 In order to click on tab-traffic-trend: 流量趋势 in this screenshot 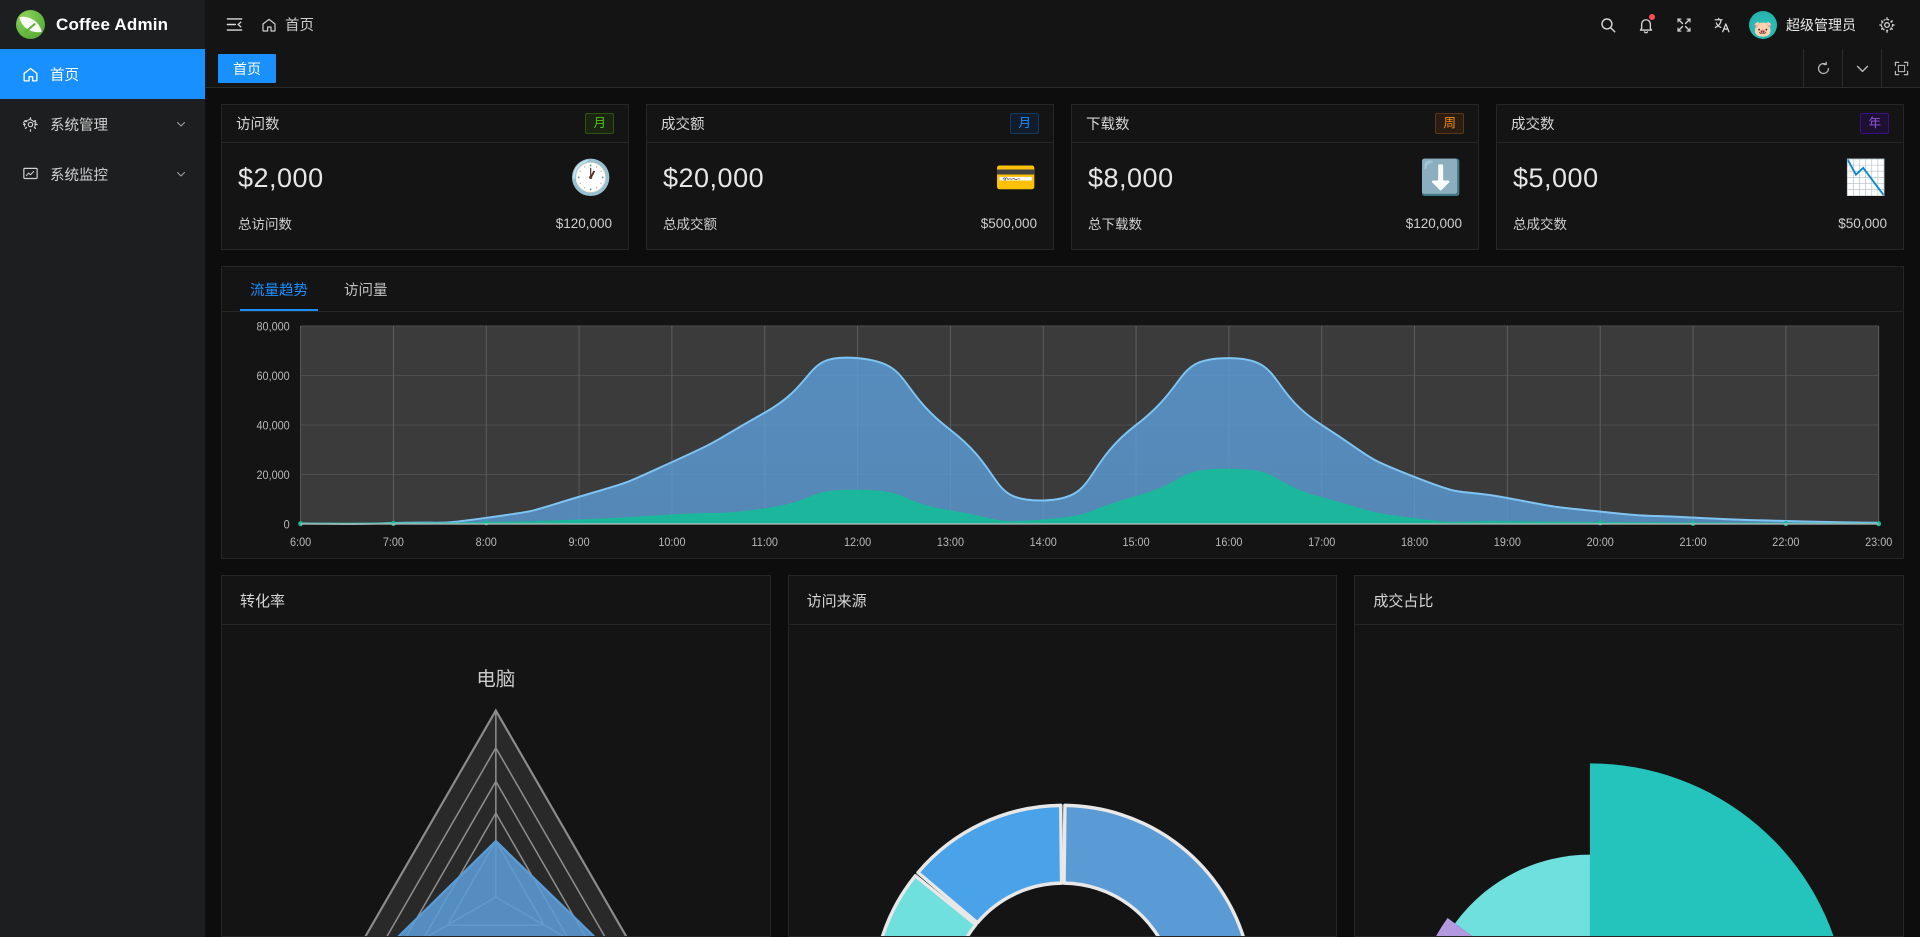, I will do `click(279, 295)`.